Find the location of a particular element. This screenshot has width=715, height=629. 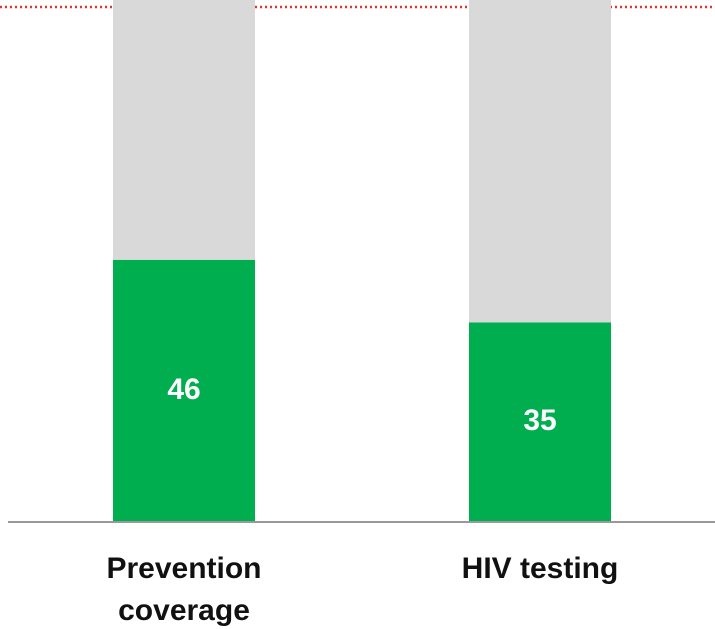

data-label: 46 is located at coordinates (183, 389).